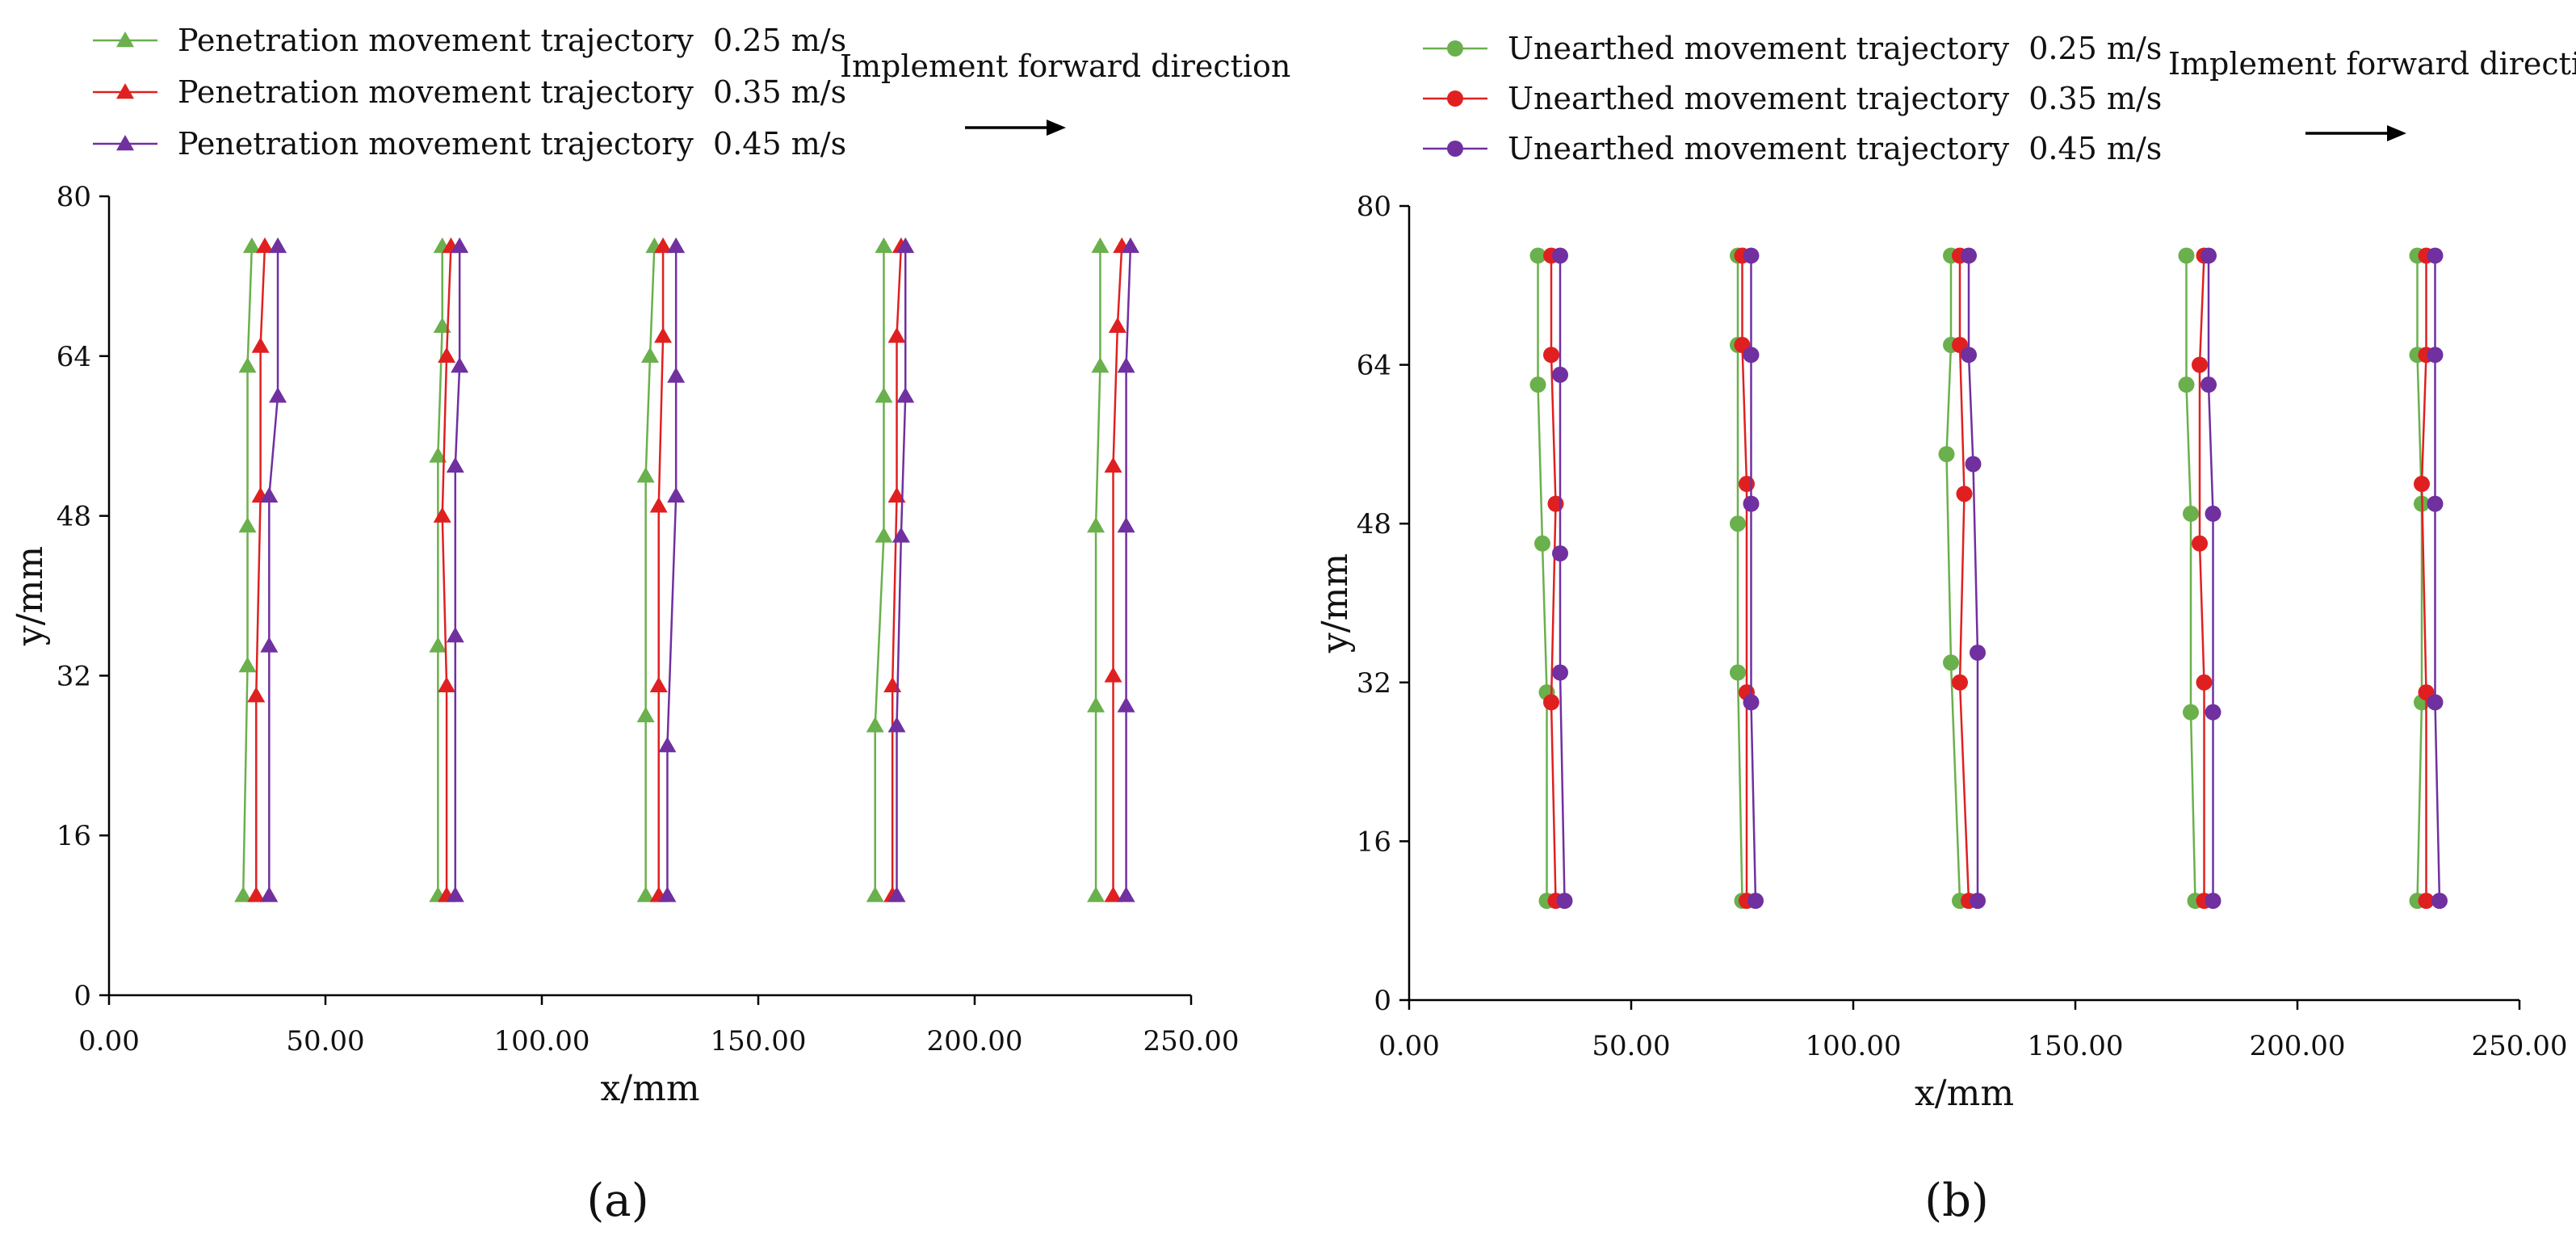 The image size is (2576, 1240). What do you see at coordinates (1854, 1046) in the screenshot?
I see `x-tick-label: 100.00` at bounding box center [1854, 1046].